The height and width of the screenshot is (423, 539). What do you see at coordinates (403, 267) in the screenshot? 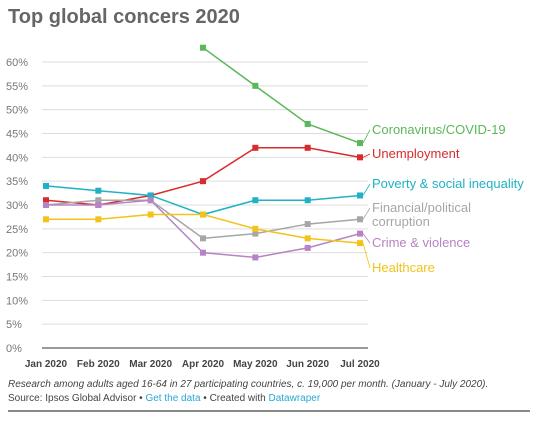
I see `series-label: Healthcare` at bounding box center [403, 267].